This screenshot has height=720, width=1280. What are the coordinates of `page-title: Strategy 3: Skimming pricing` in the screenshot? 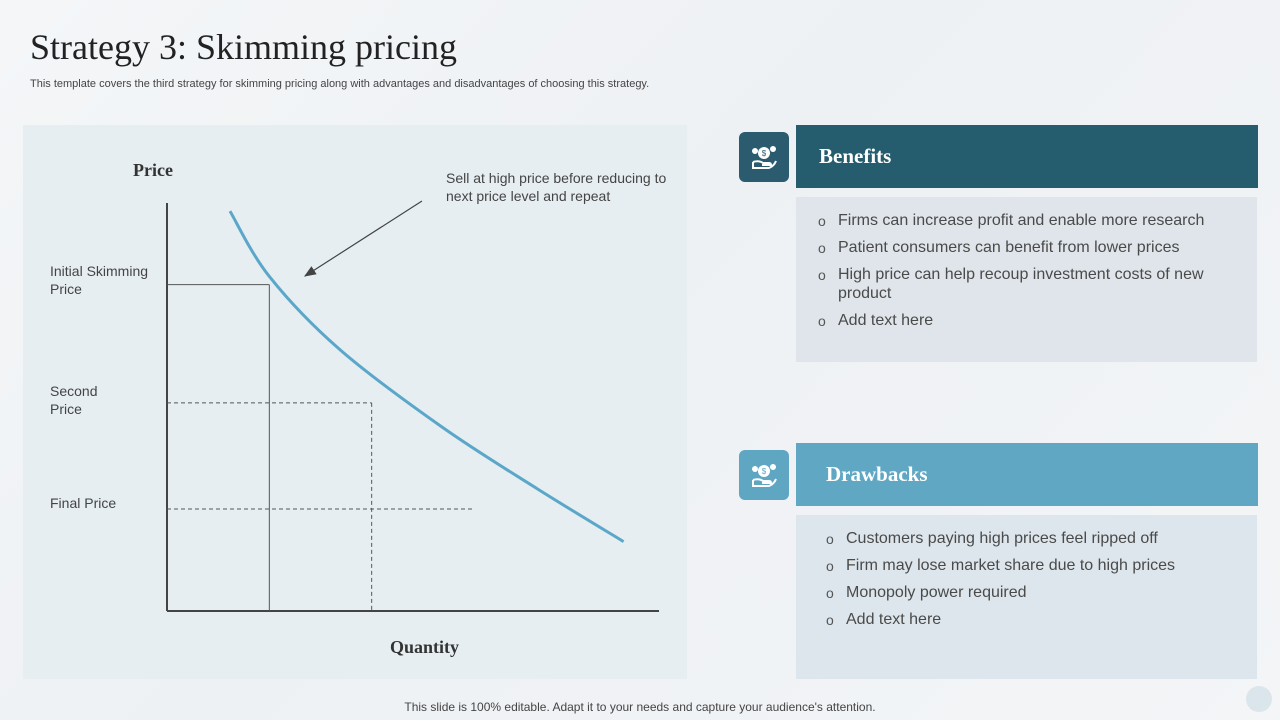 It's located at (243, 47).